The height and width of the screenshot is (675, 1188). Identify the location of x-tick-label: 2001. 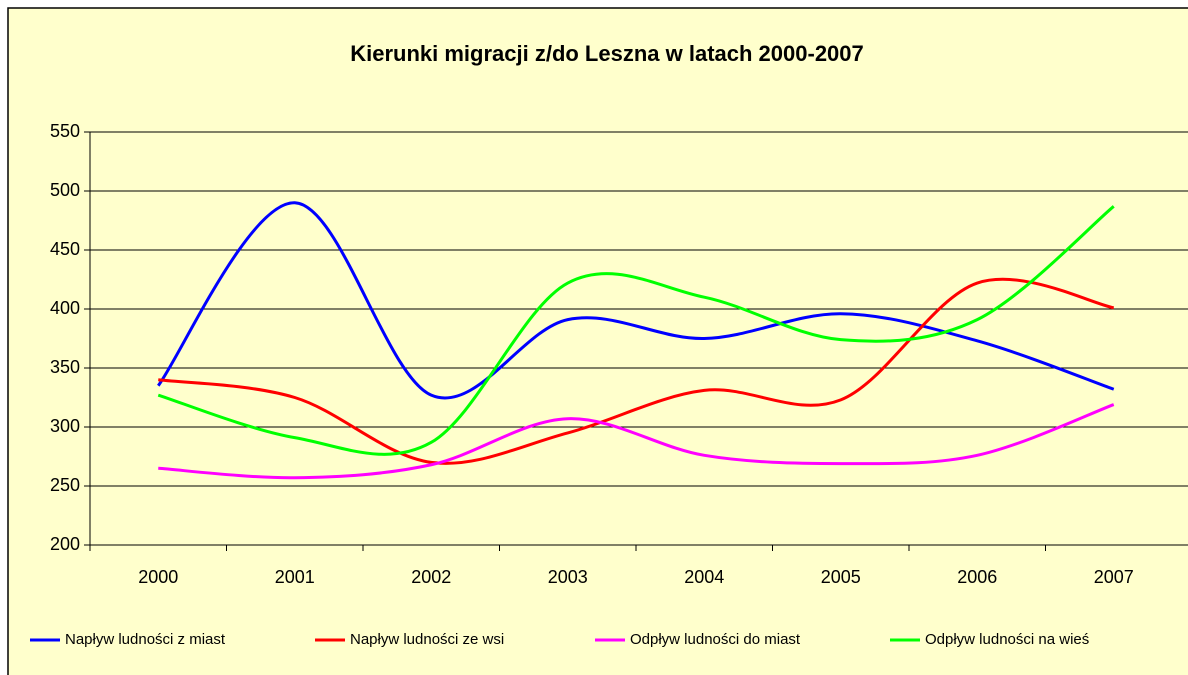
(295, 577).